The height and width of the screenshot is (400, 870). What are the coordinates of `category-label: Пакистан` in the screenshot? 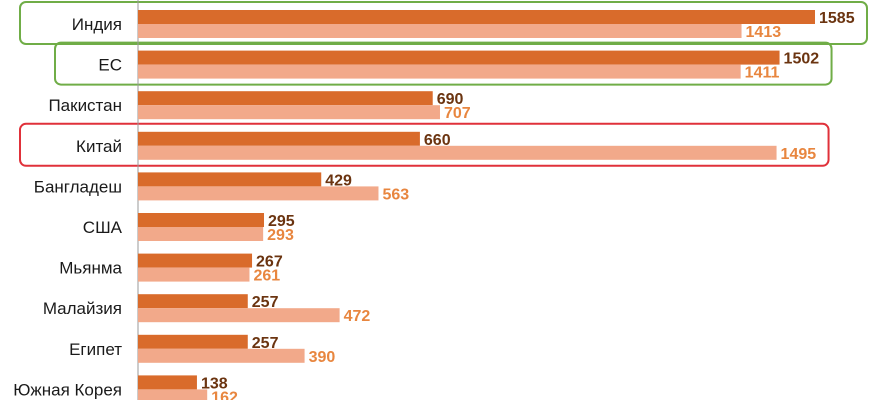 It's located at (85, 105).